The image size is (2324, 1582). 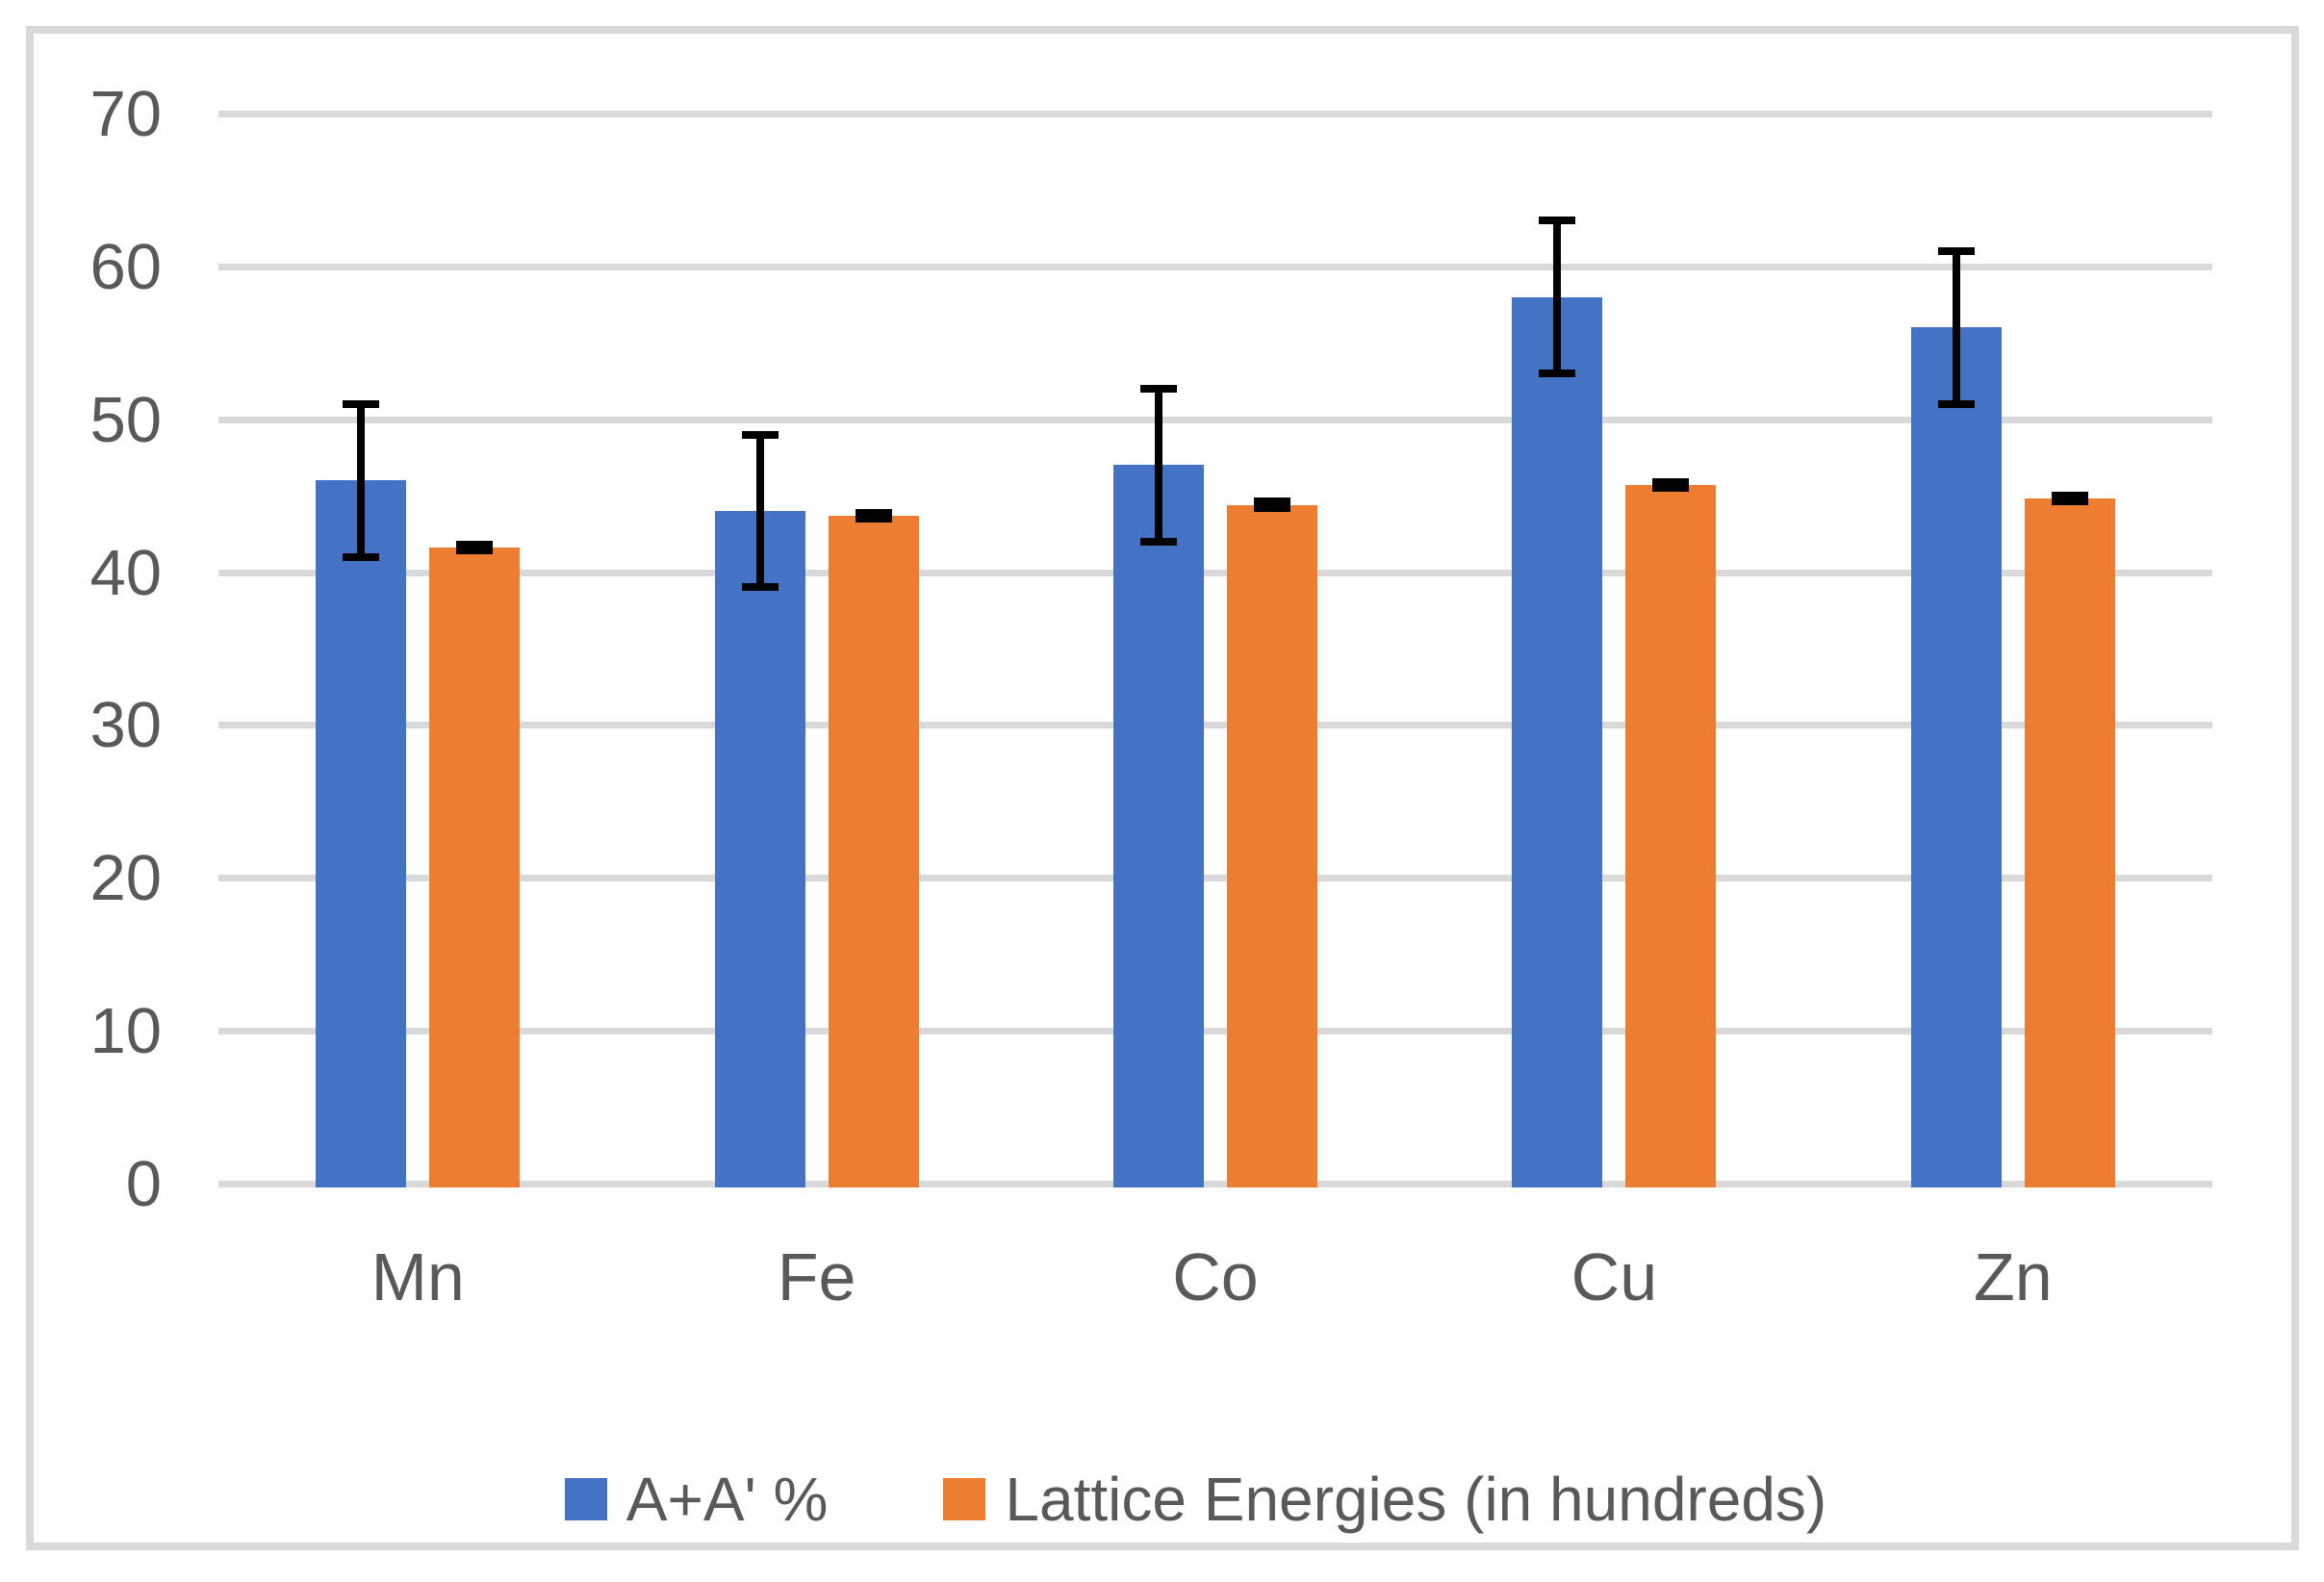 I want to click on y-axis-tick-label: 70, so click(x=126, y=114).